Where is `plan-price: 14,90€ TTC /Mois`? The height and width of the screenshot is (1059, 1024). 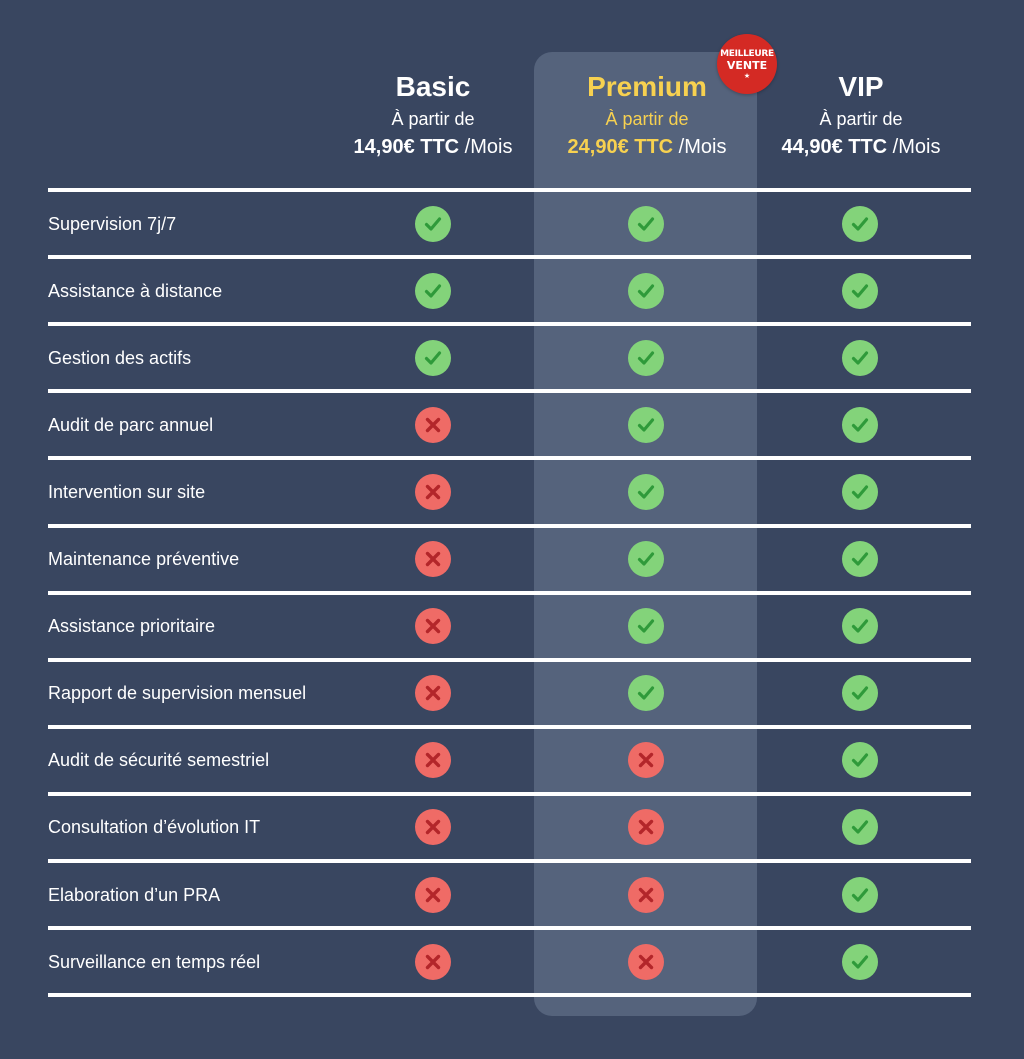 plan-price: 14,90€ TTC /Mois is located at coordinates (433, 147).